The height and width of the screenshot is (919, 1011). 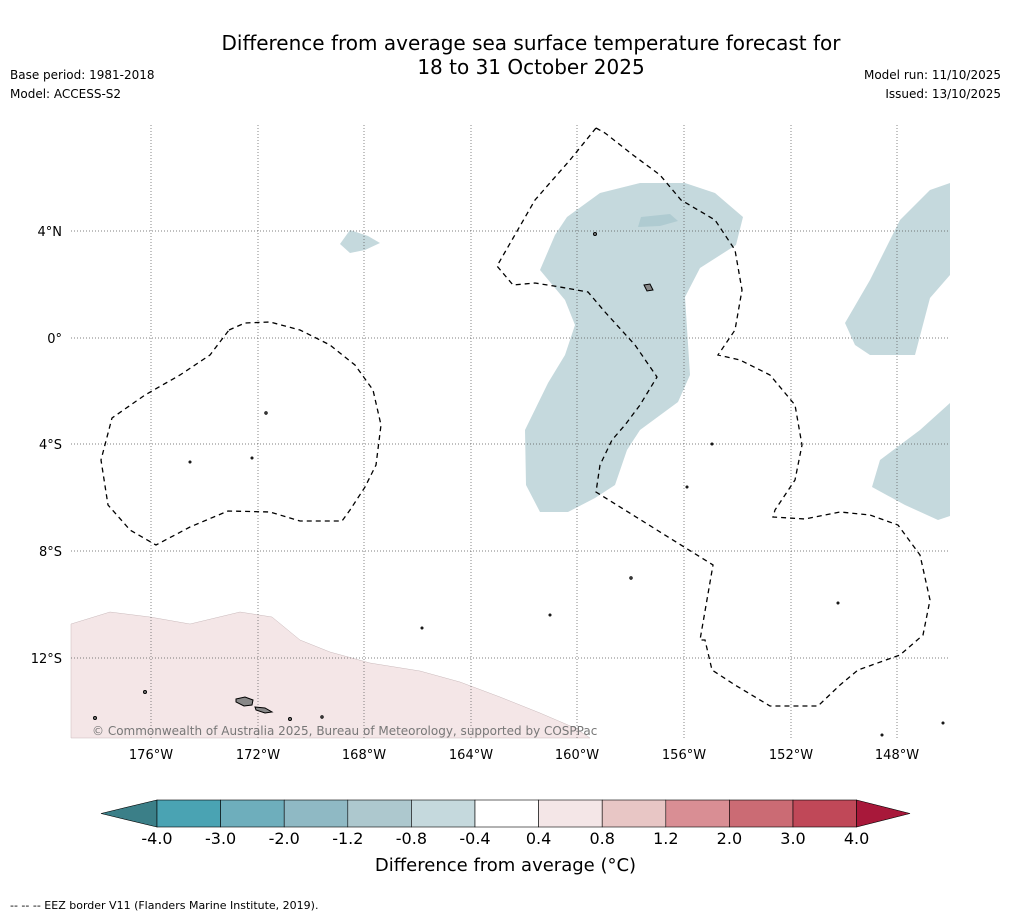 What do you see at coordinates (505, 865) in the screenshot?
I see `colorbar-label: Difference from average (°C)` at bounding box center [505, 865].